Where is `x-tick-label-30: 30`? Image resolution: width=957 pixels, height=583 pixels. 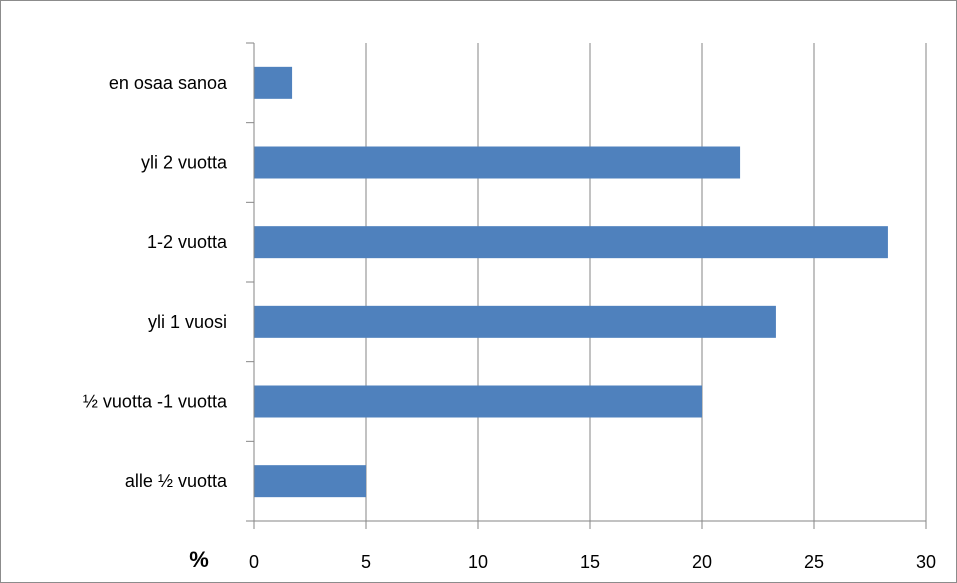
x-tick-label-30: 30 is located at coordinates (926, 562).